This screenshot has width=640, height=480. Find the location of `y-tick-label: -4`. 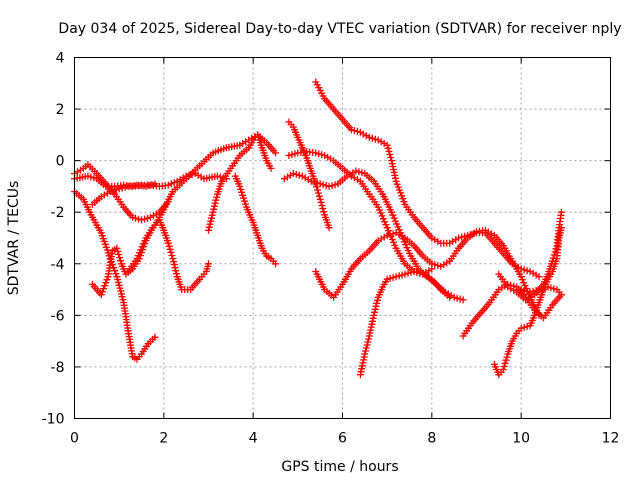

y-tick-label: -4 is located at coordinates (58, 265).